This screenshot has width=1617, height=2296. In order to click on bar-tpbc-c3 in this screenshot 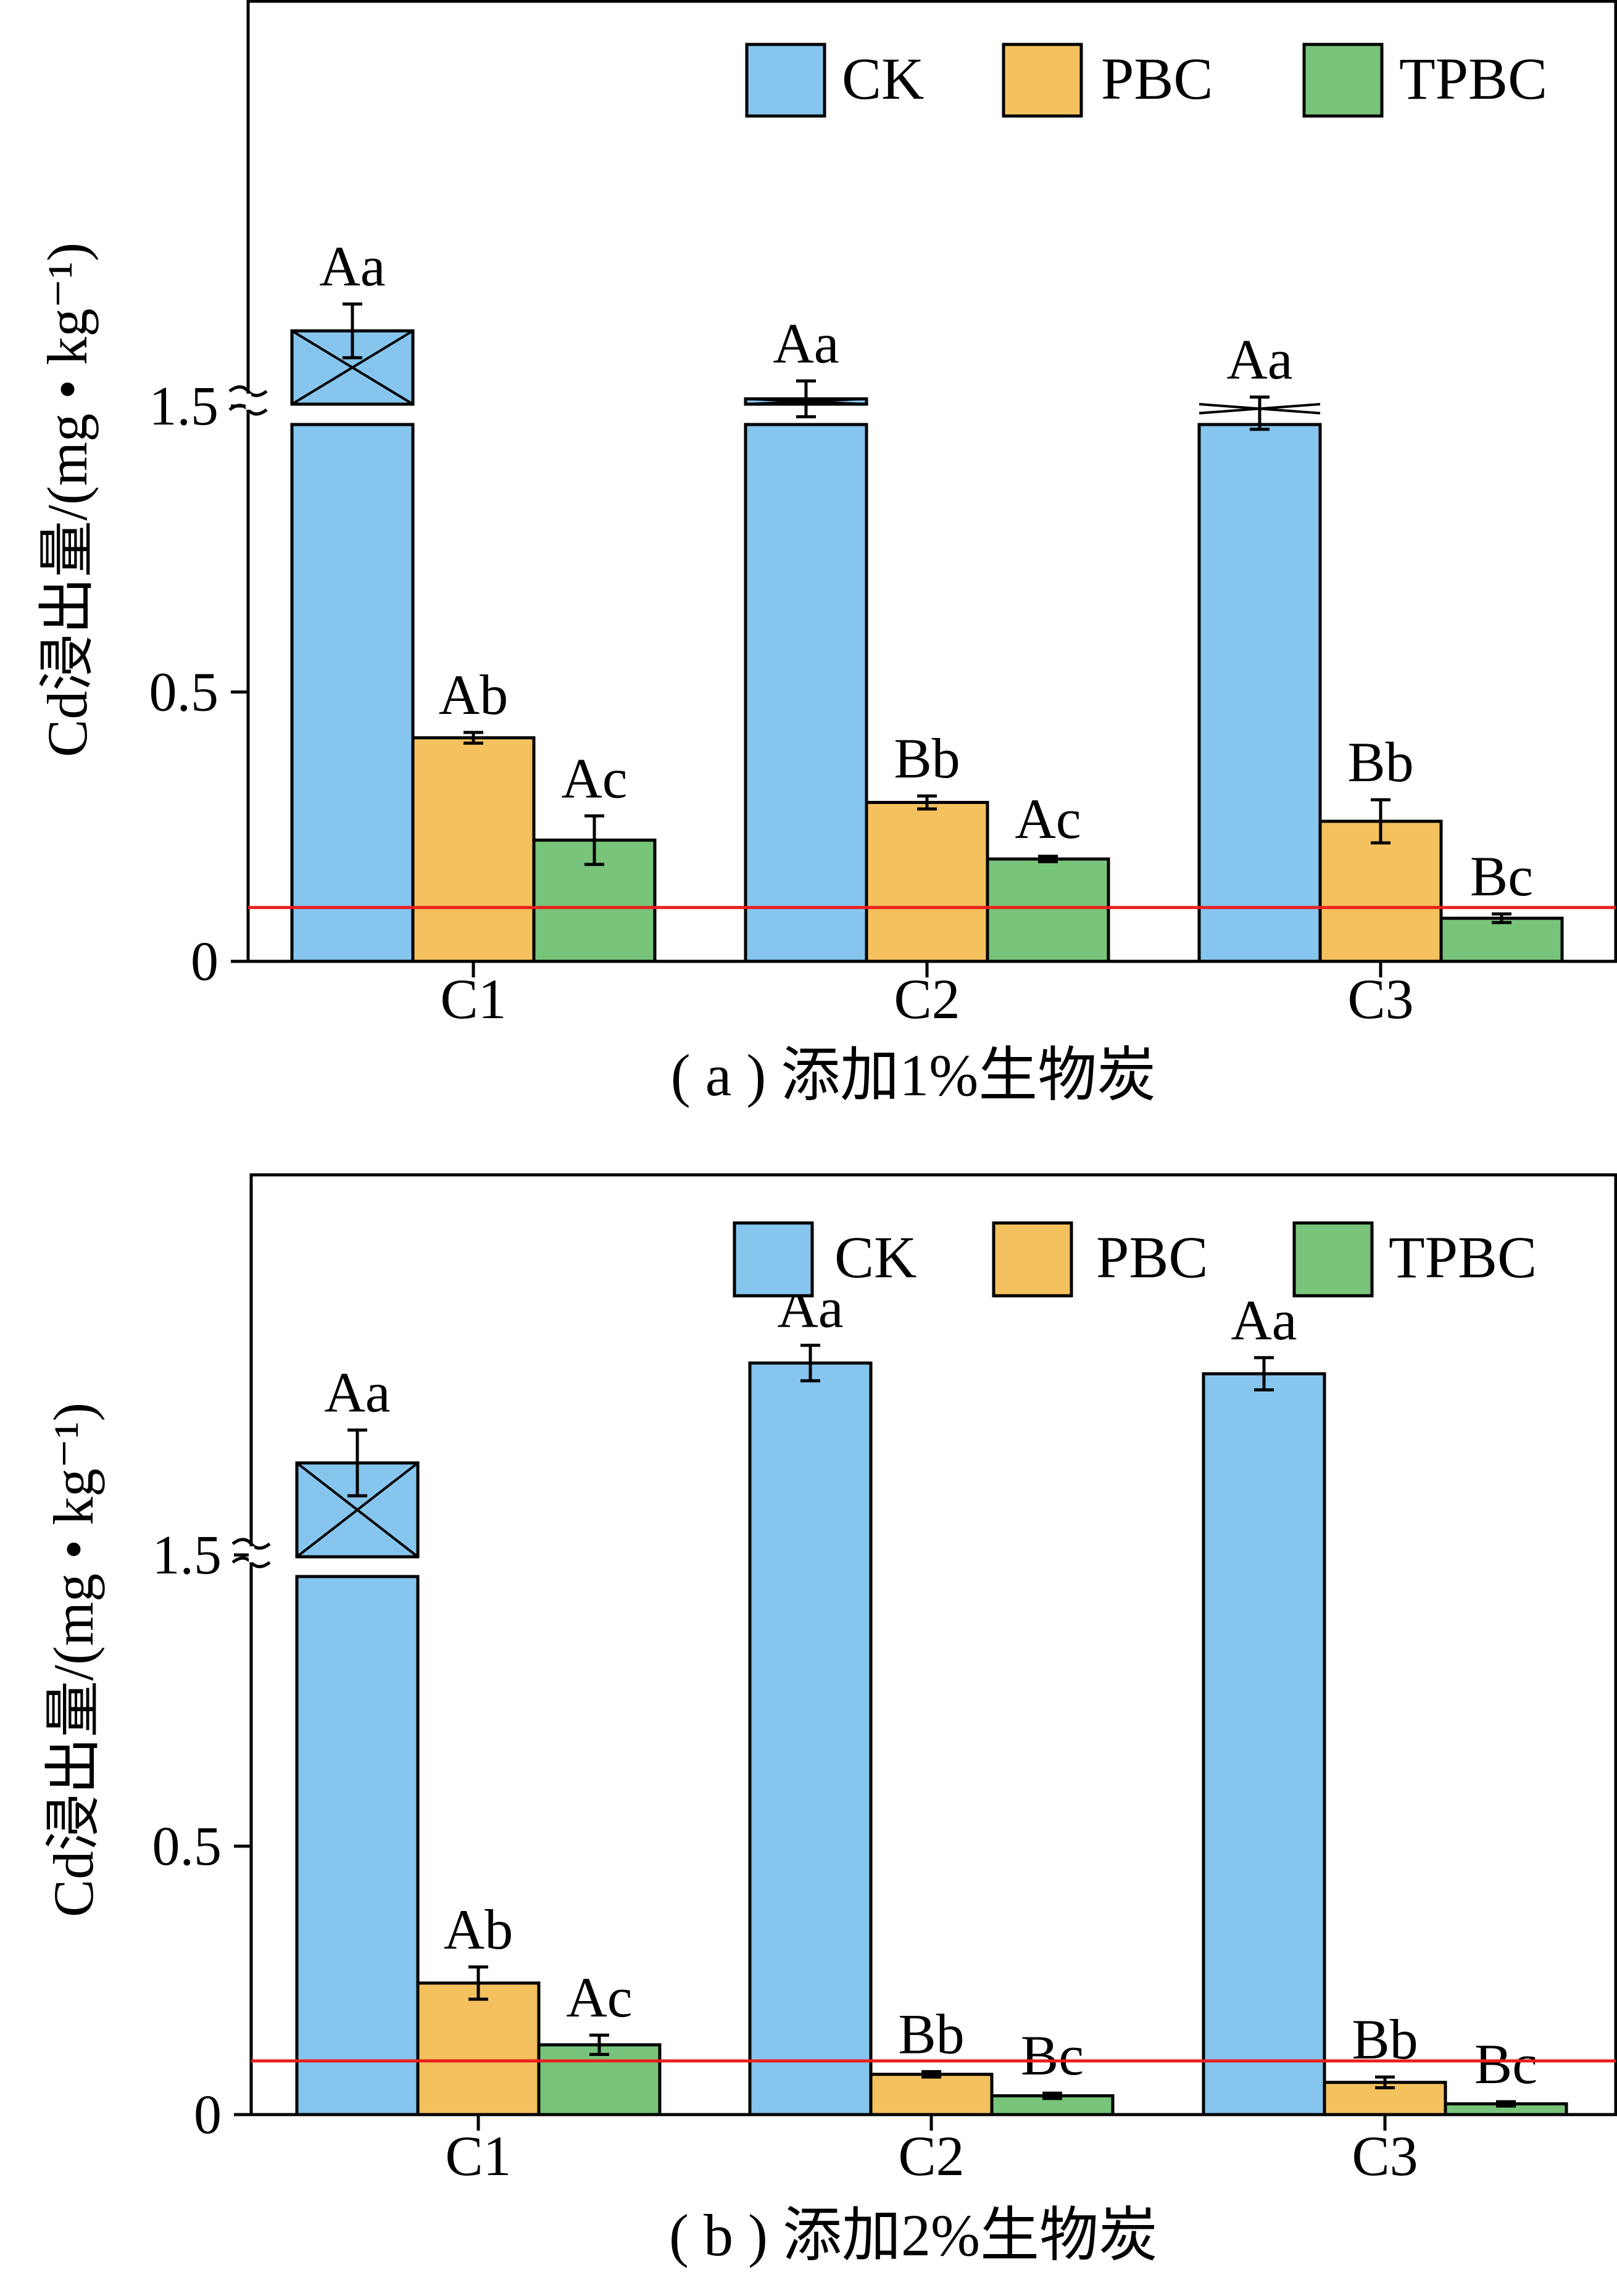, I will do `click(1501, 939)`.